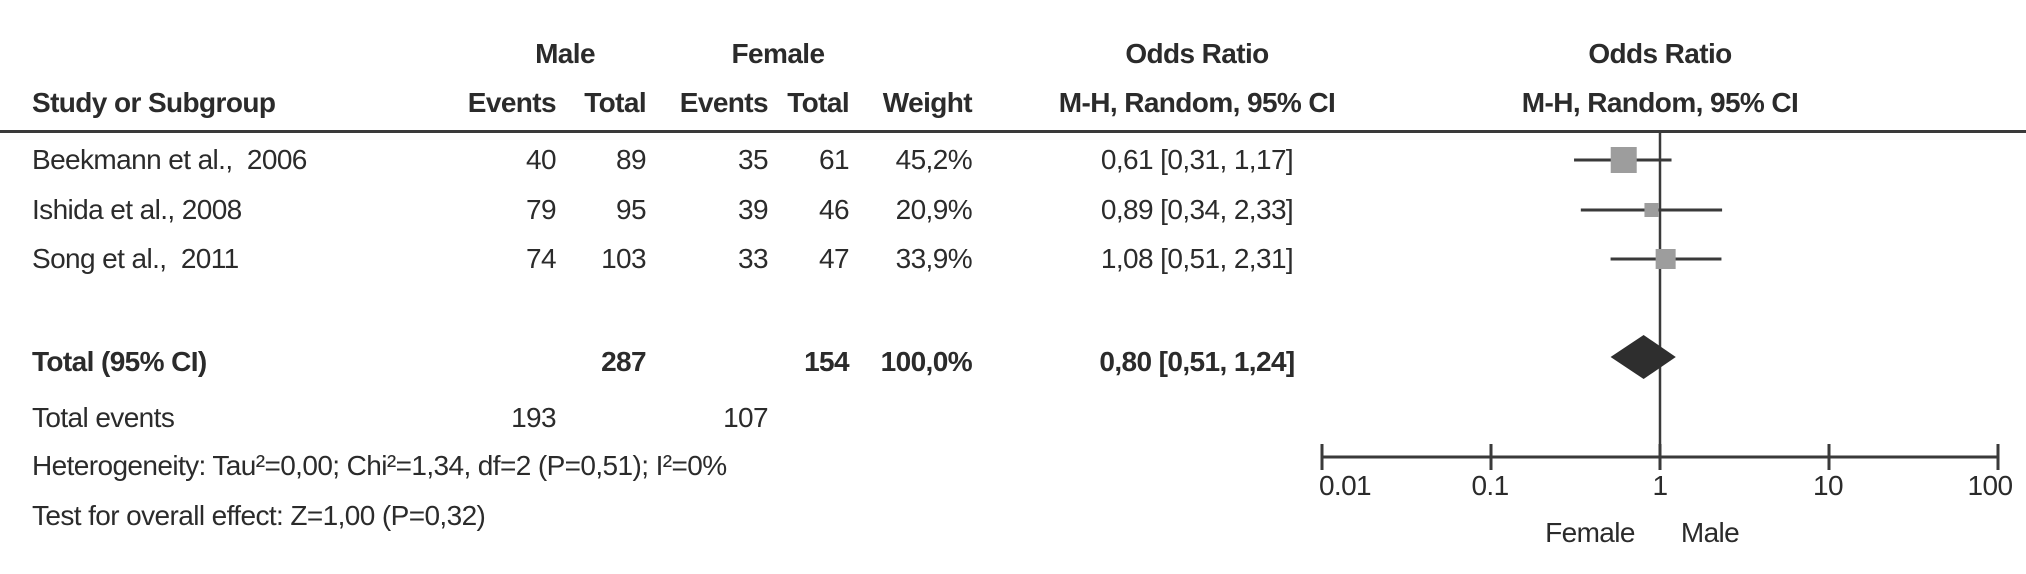  What do you see at coordinates (1490, 485) in the screenshot?
I see `axis-tick-label: 0.1` at bounding box center [1490, 485].